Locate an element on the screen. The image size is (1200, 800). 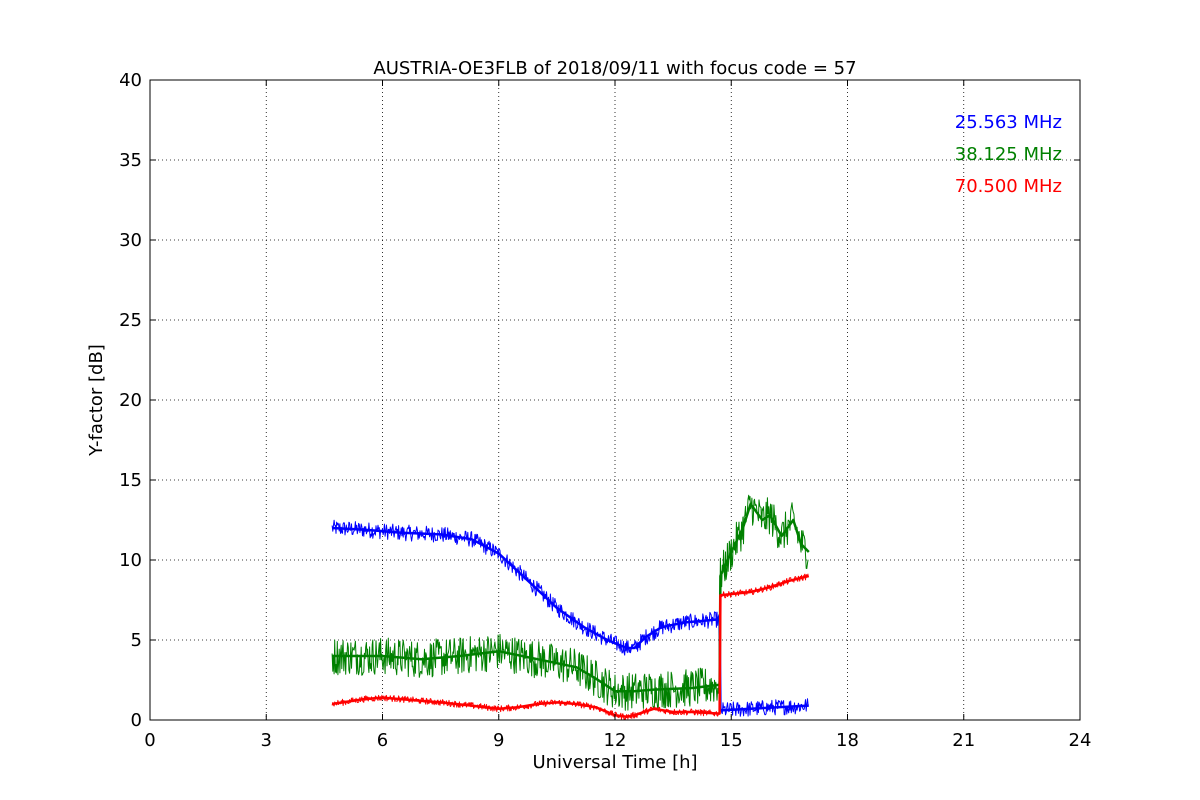
x-tick-label: 9 is located at coordinates (498, 740).